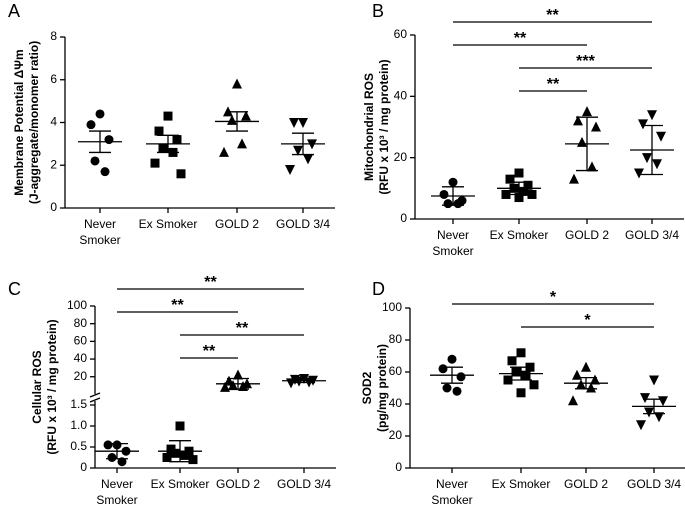  What do you see at coordinates (78, 425) in the screenshot?
I see `y-tick-label: 1.0` at bounding box center [78, 425].